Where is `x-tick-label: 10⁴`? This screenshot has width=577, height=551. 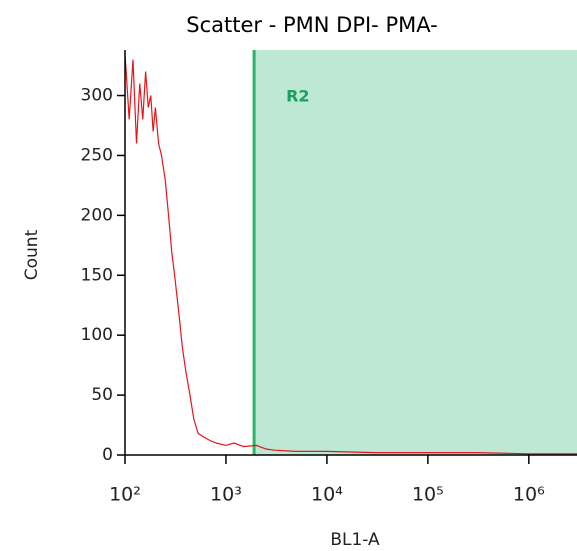 x-tick-label: 10⁴ is located at coordinates (327, 495).